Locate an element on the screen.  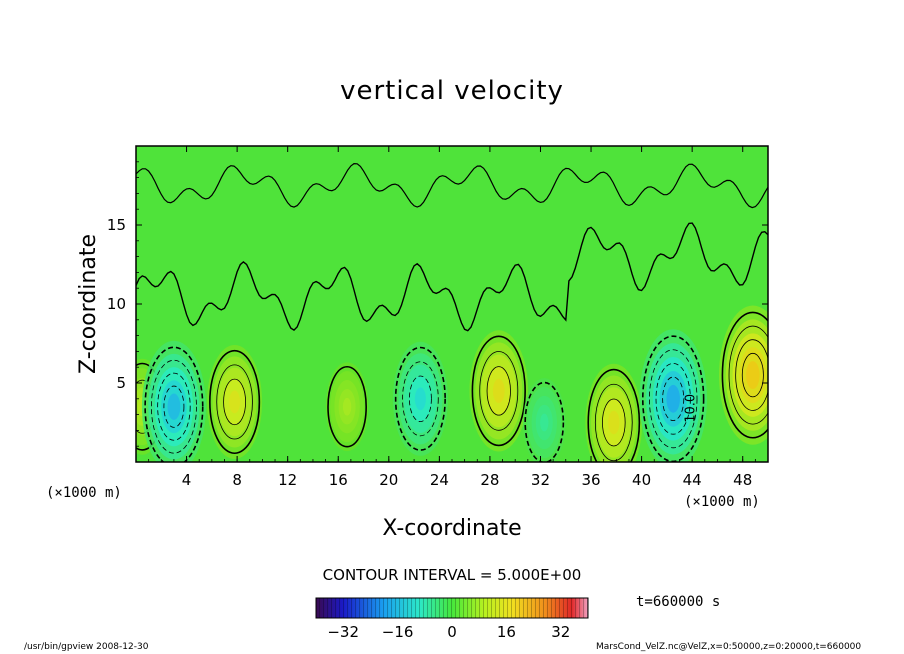
x-tick-label: 44 is located at coordinates (692, 480).